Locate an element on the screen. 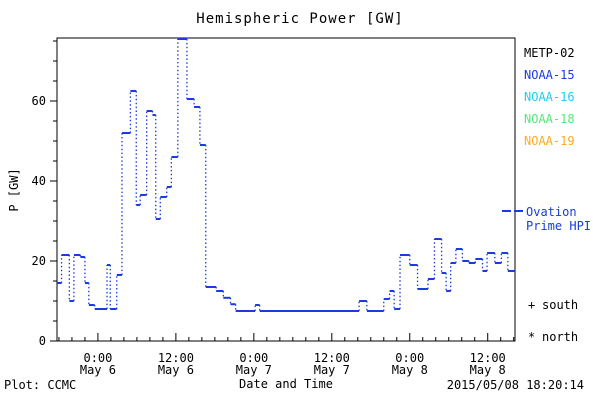  ovation-line-legend: Ovation Prime HPI is located at coordinates (546, 219).